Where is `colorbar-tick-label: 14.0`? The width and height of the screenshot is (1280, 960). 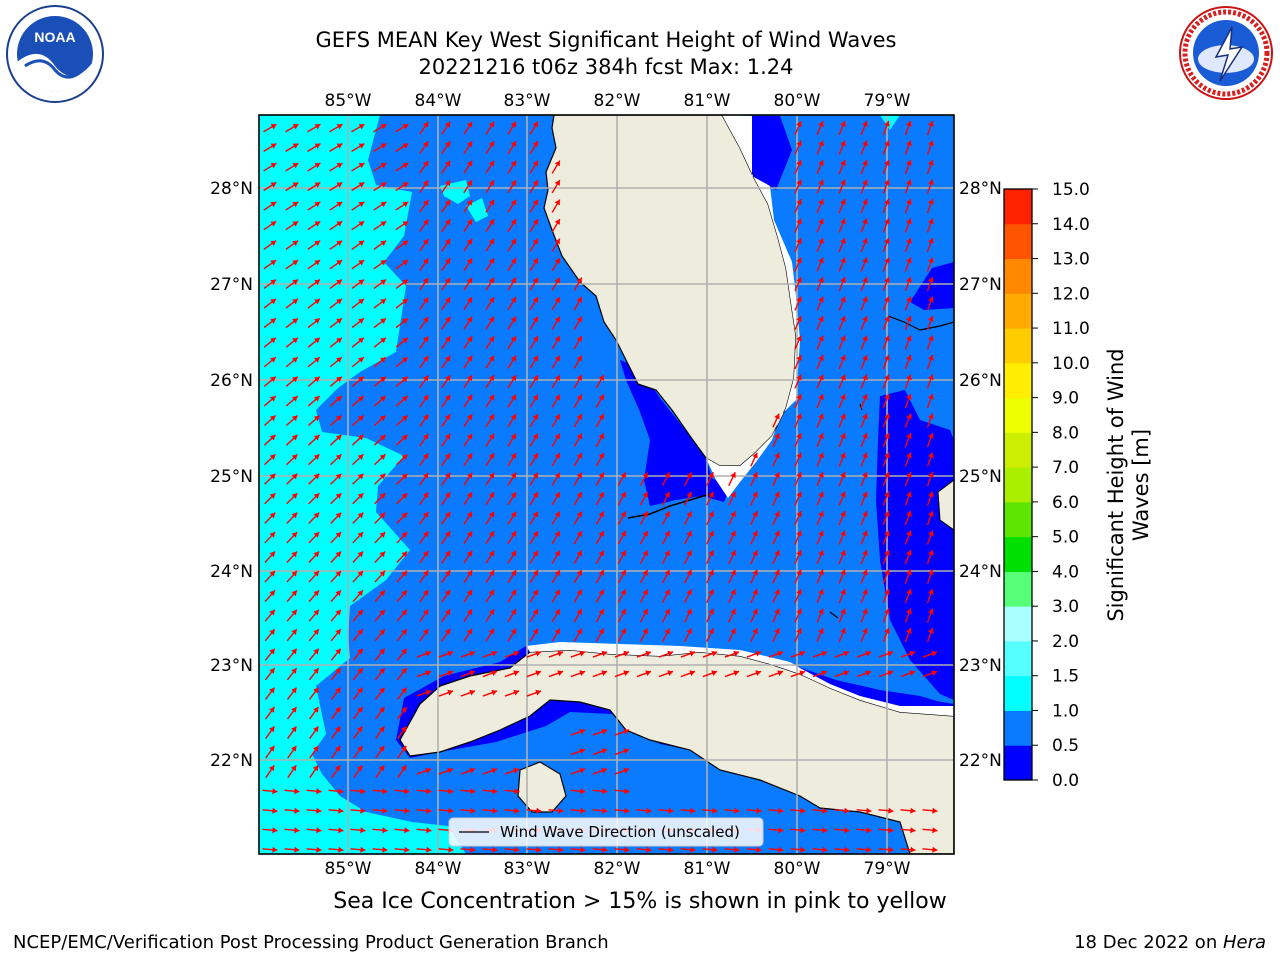
colorbar-tick-label: 14.0 is located at coordinates (1071, 225).